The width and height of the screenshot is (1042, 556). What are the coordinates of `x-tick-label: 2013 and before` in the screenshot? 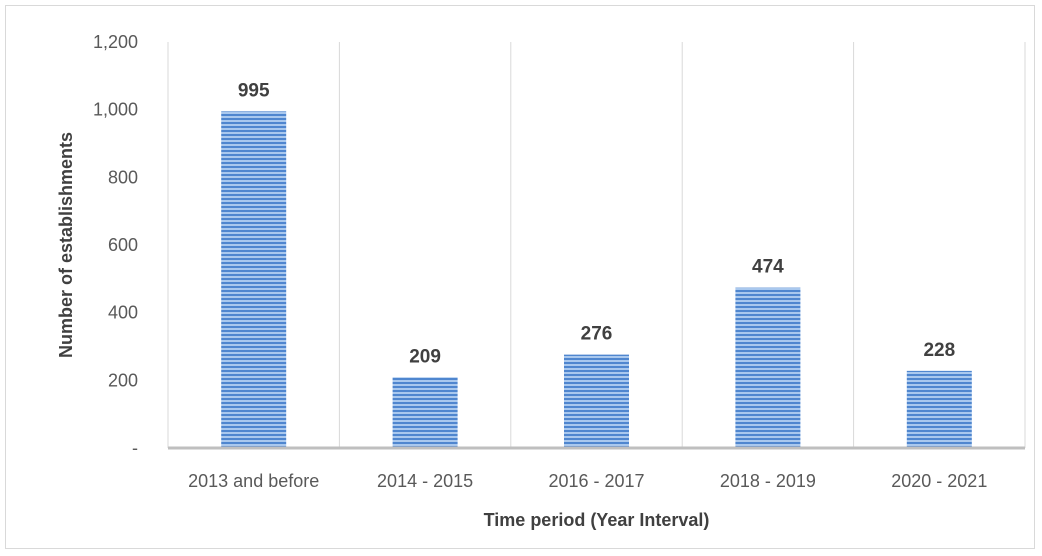 It's located at (253, 481).